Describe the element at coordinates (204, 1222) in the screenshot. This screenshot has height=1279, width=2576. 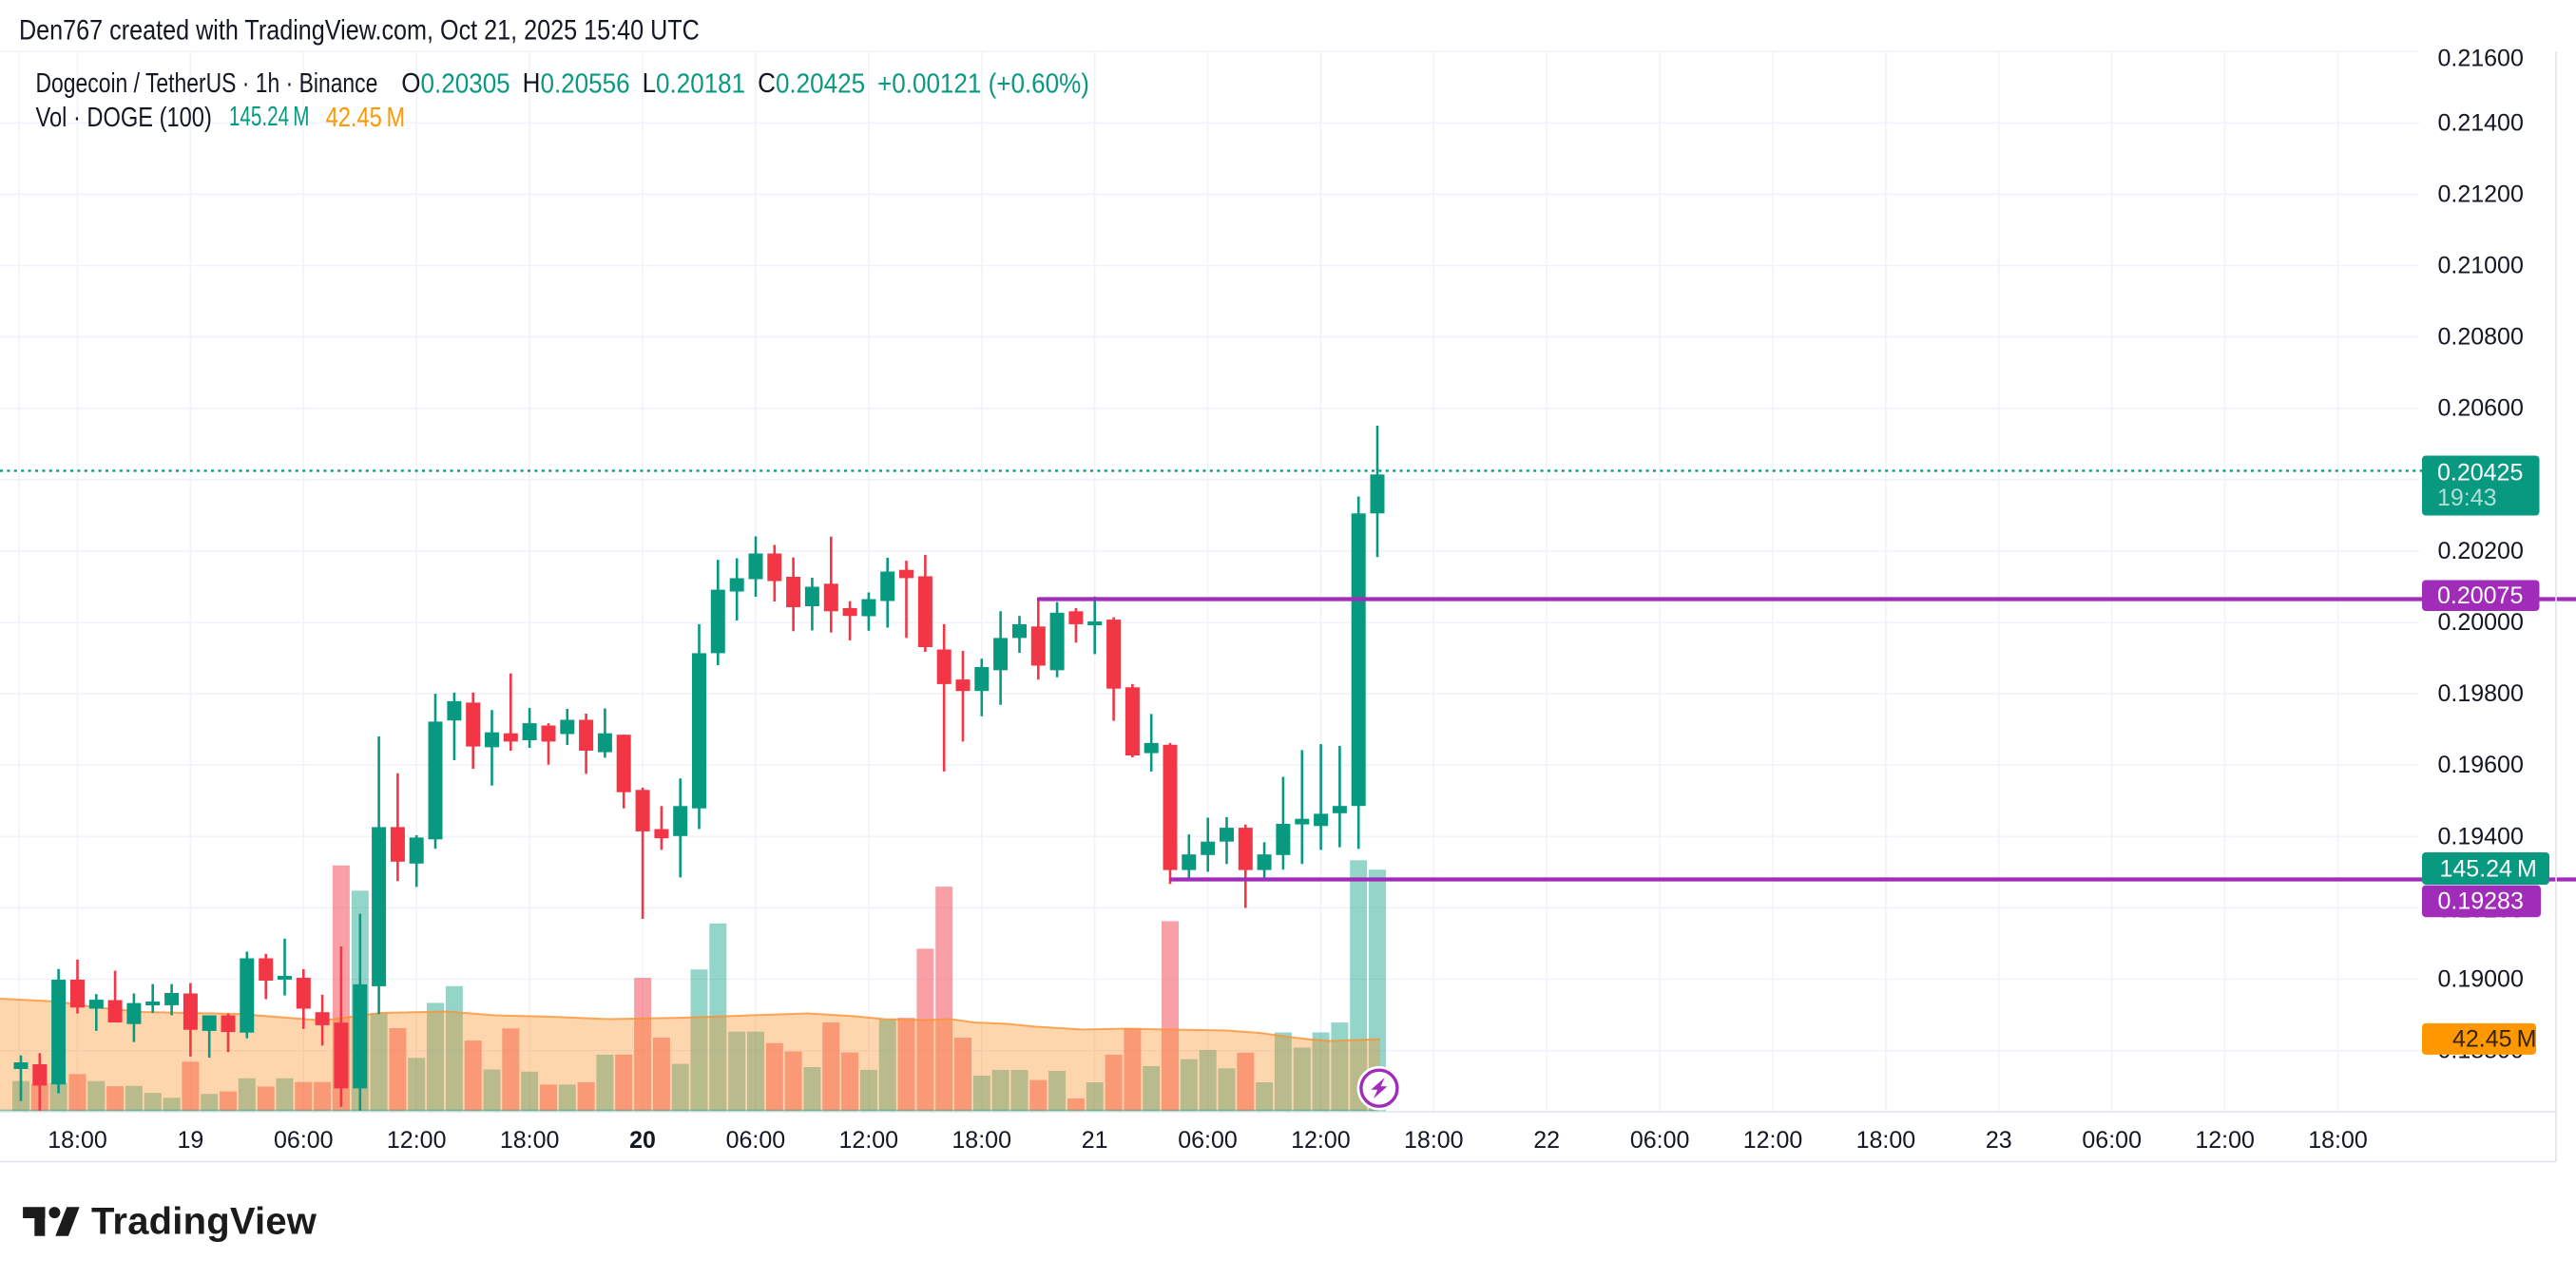
I see `svg-text: TradingView` at that location.